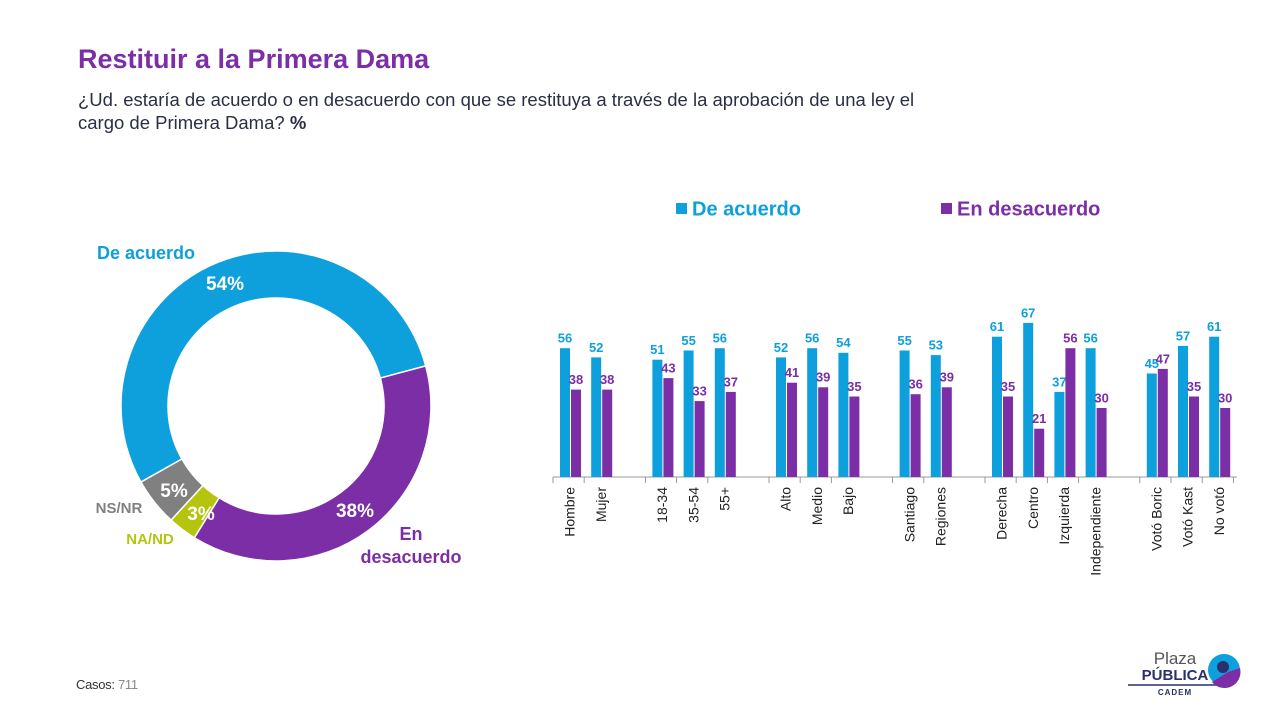 The image size is (1268, 709). What do you see at coordinates (1163, 358) in the screenshot?
I see `bar-value-label: 47` at bounding box center [1163, 358].